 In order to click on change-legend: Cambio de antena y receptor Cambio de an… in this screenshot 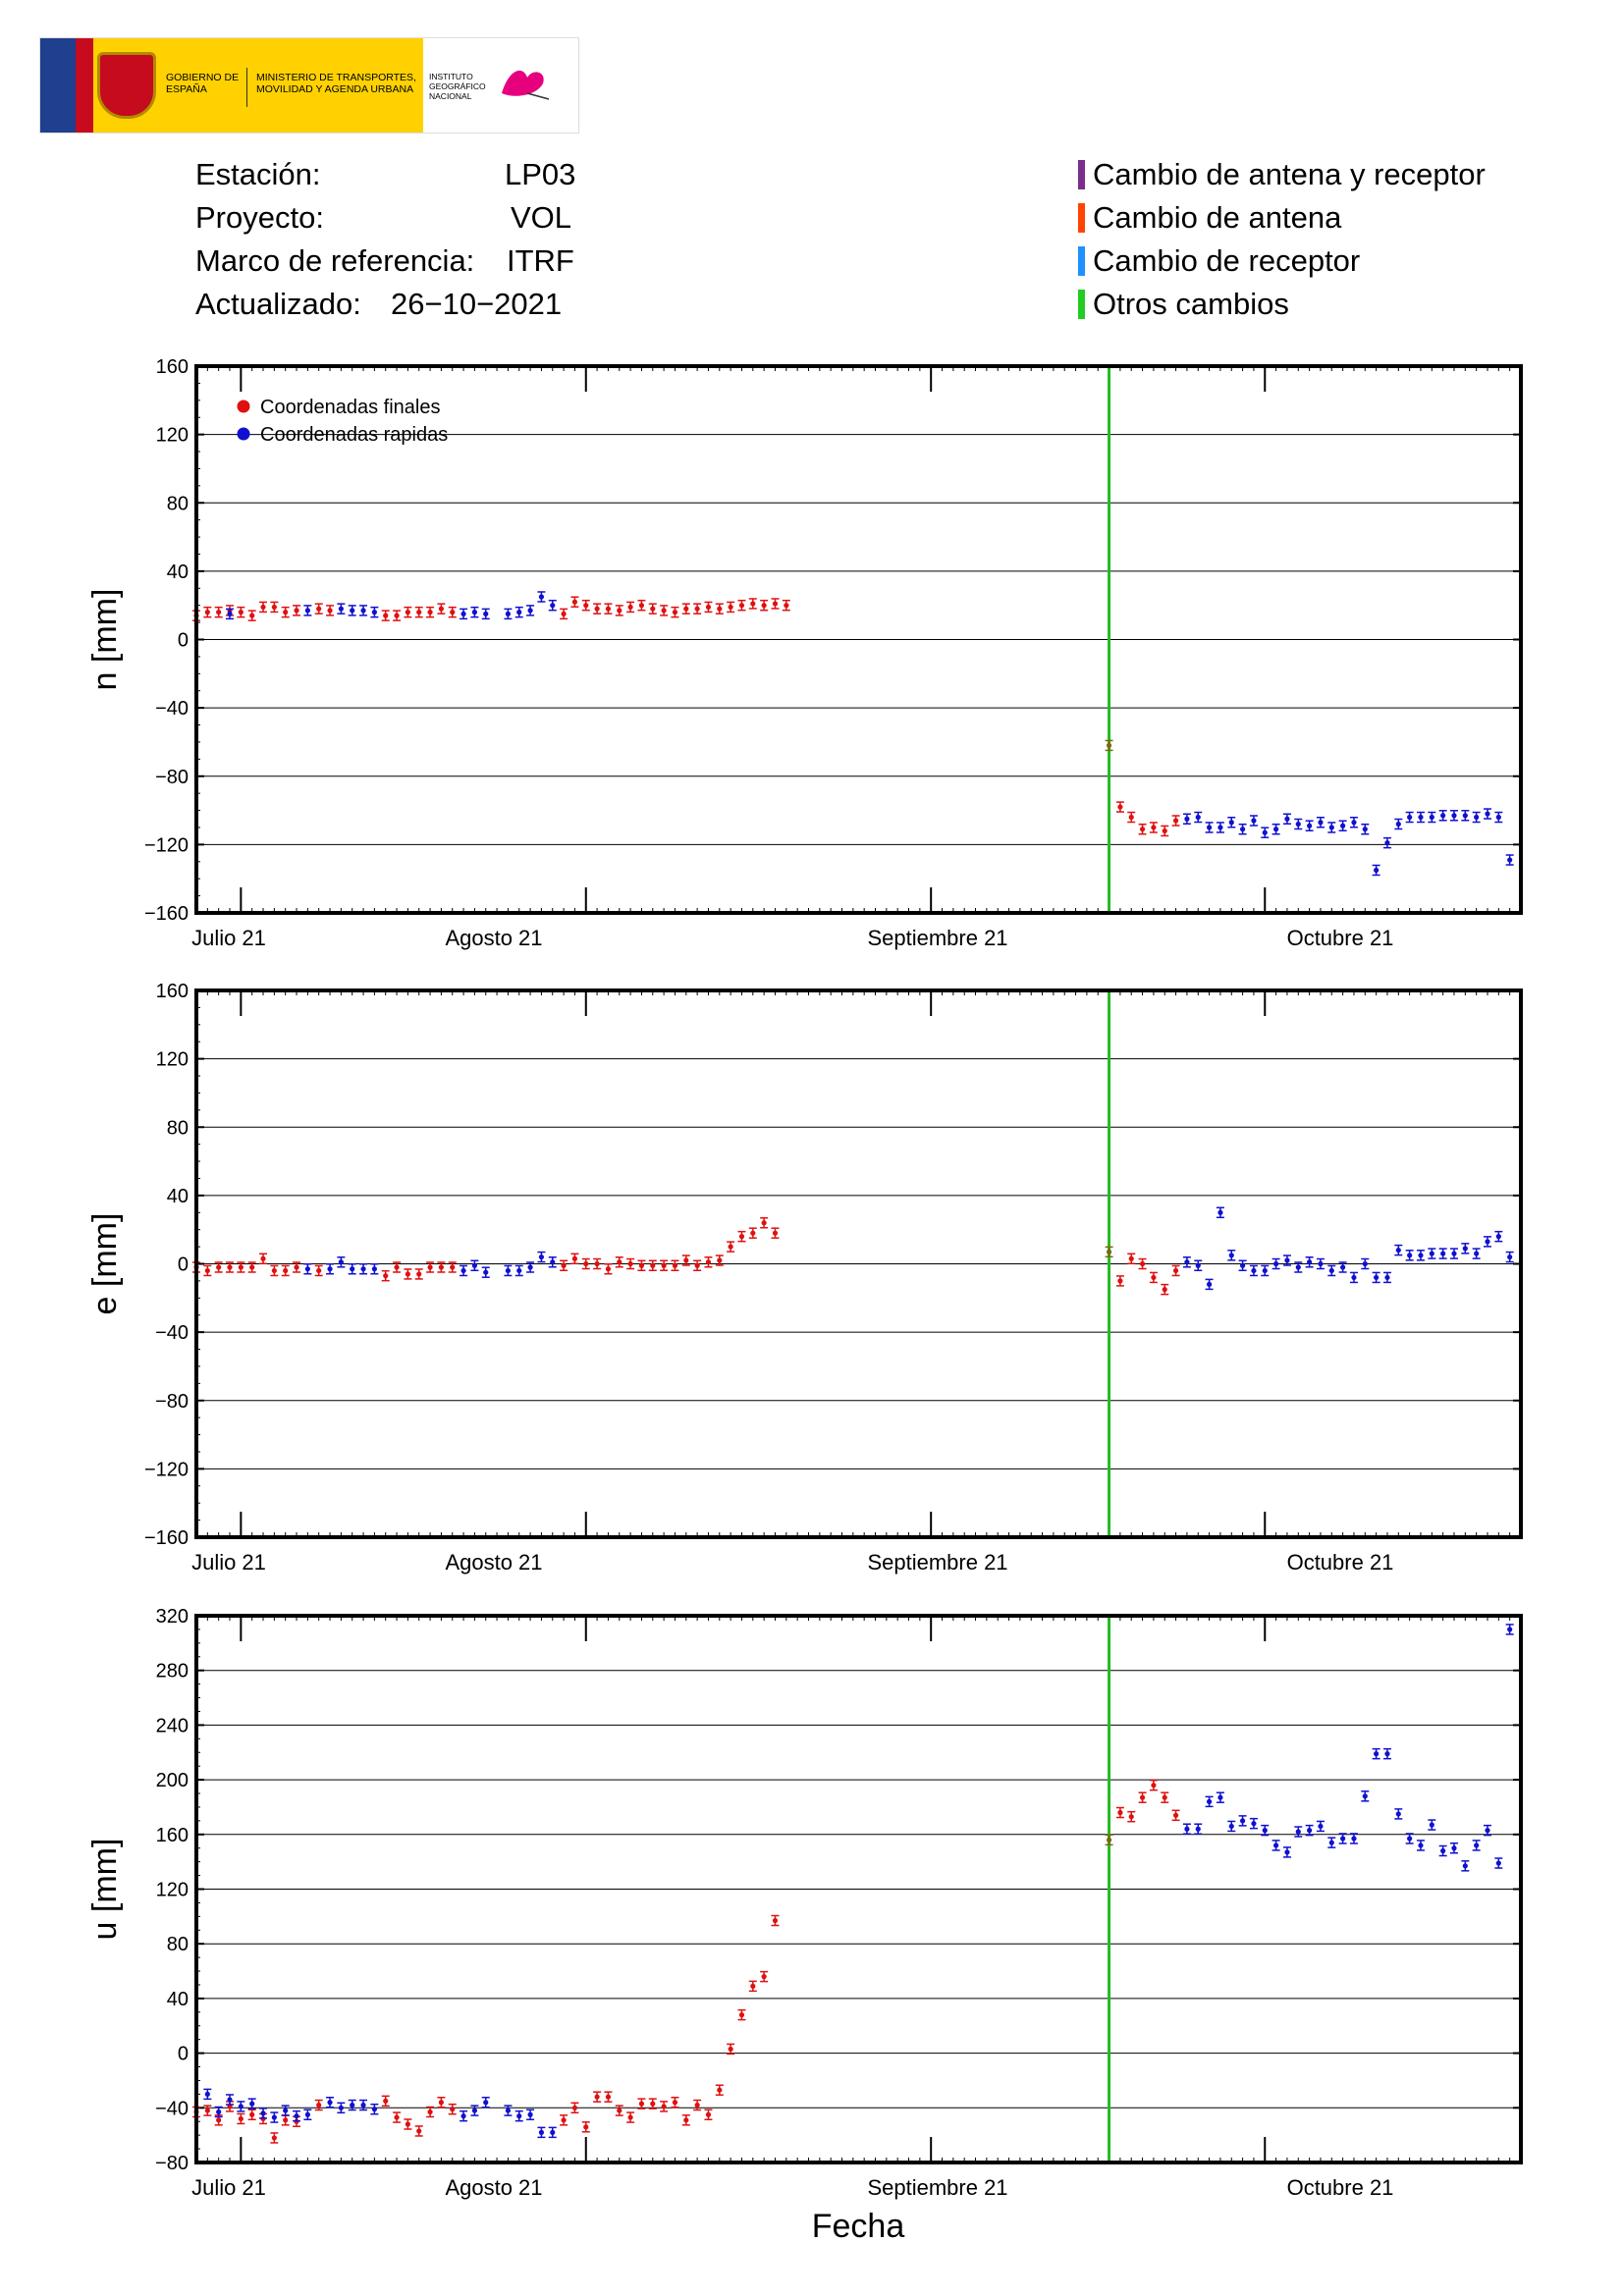, I will do `click(1282, 239)`.